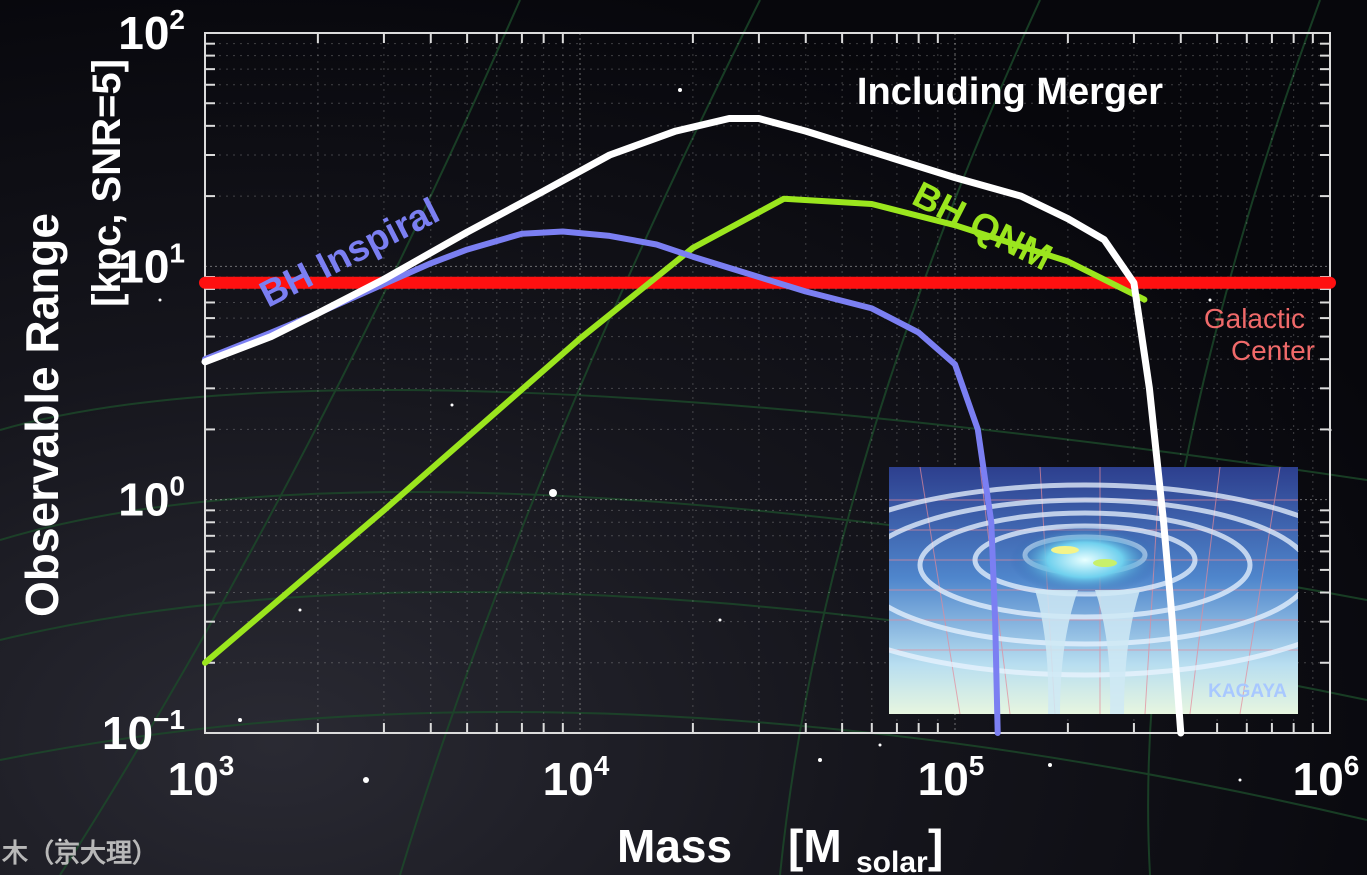 The image size is (1367, 875). I want to click on y-axis-title: Observable Range, so click(42, 415).